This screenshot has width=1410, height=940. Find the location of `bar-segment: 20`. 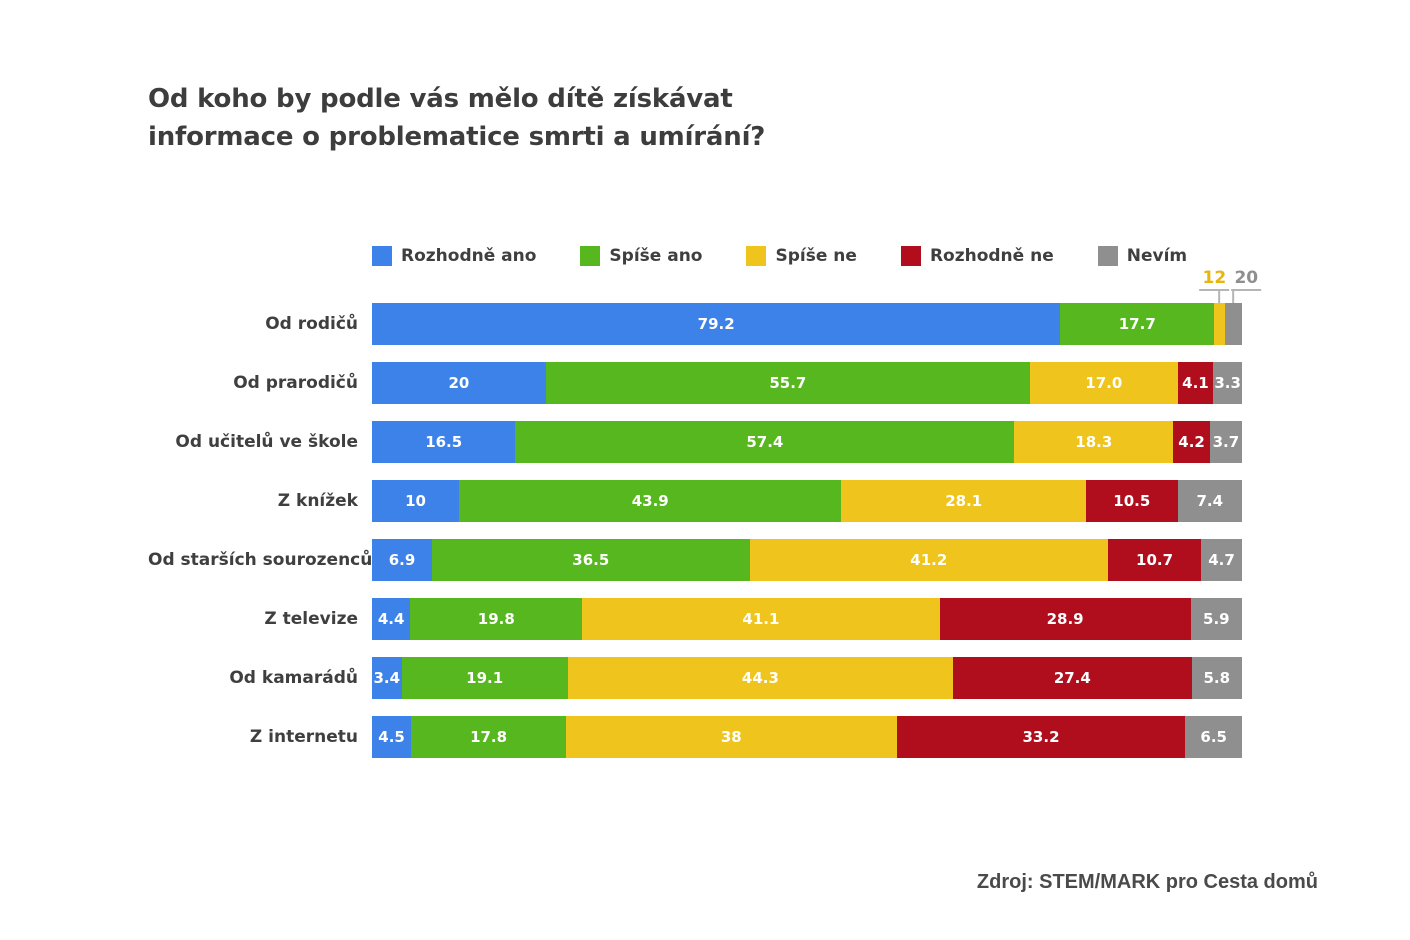

bar-segment: 20 is located at coordinates (459, 383).